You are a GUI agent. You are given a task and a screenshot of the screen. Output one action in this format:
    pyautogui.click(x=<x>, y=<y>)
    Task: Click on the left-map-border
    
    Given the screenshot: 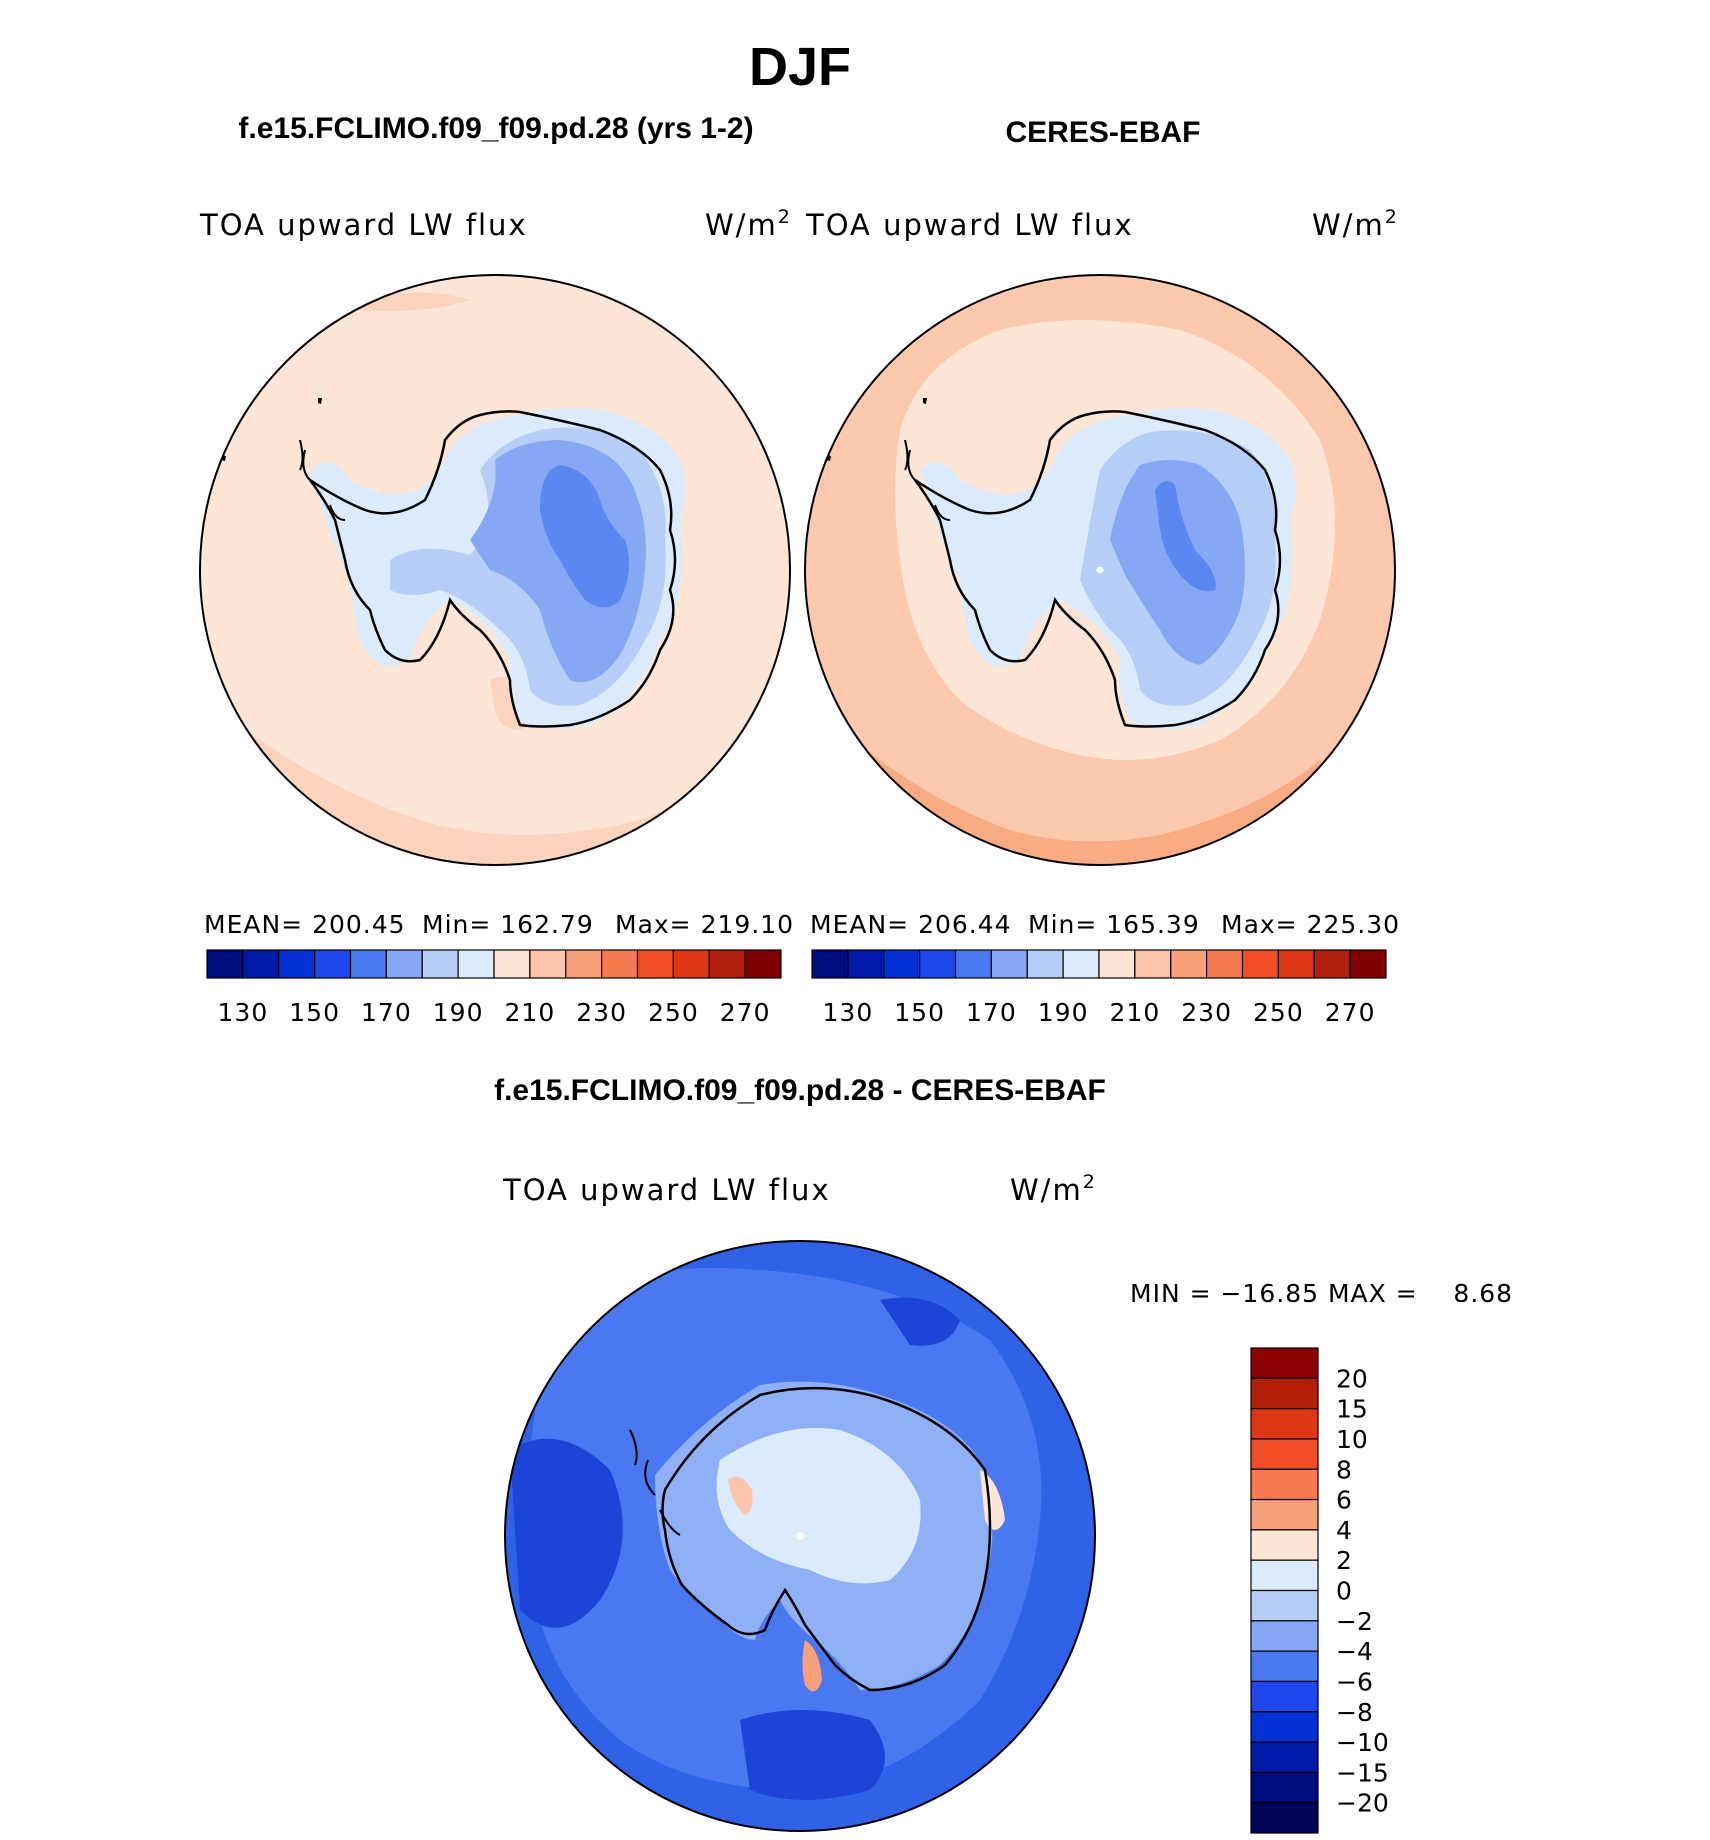 What is the action you would take?
    pyautogui.click(x=495, y=570)
    